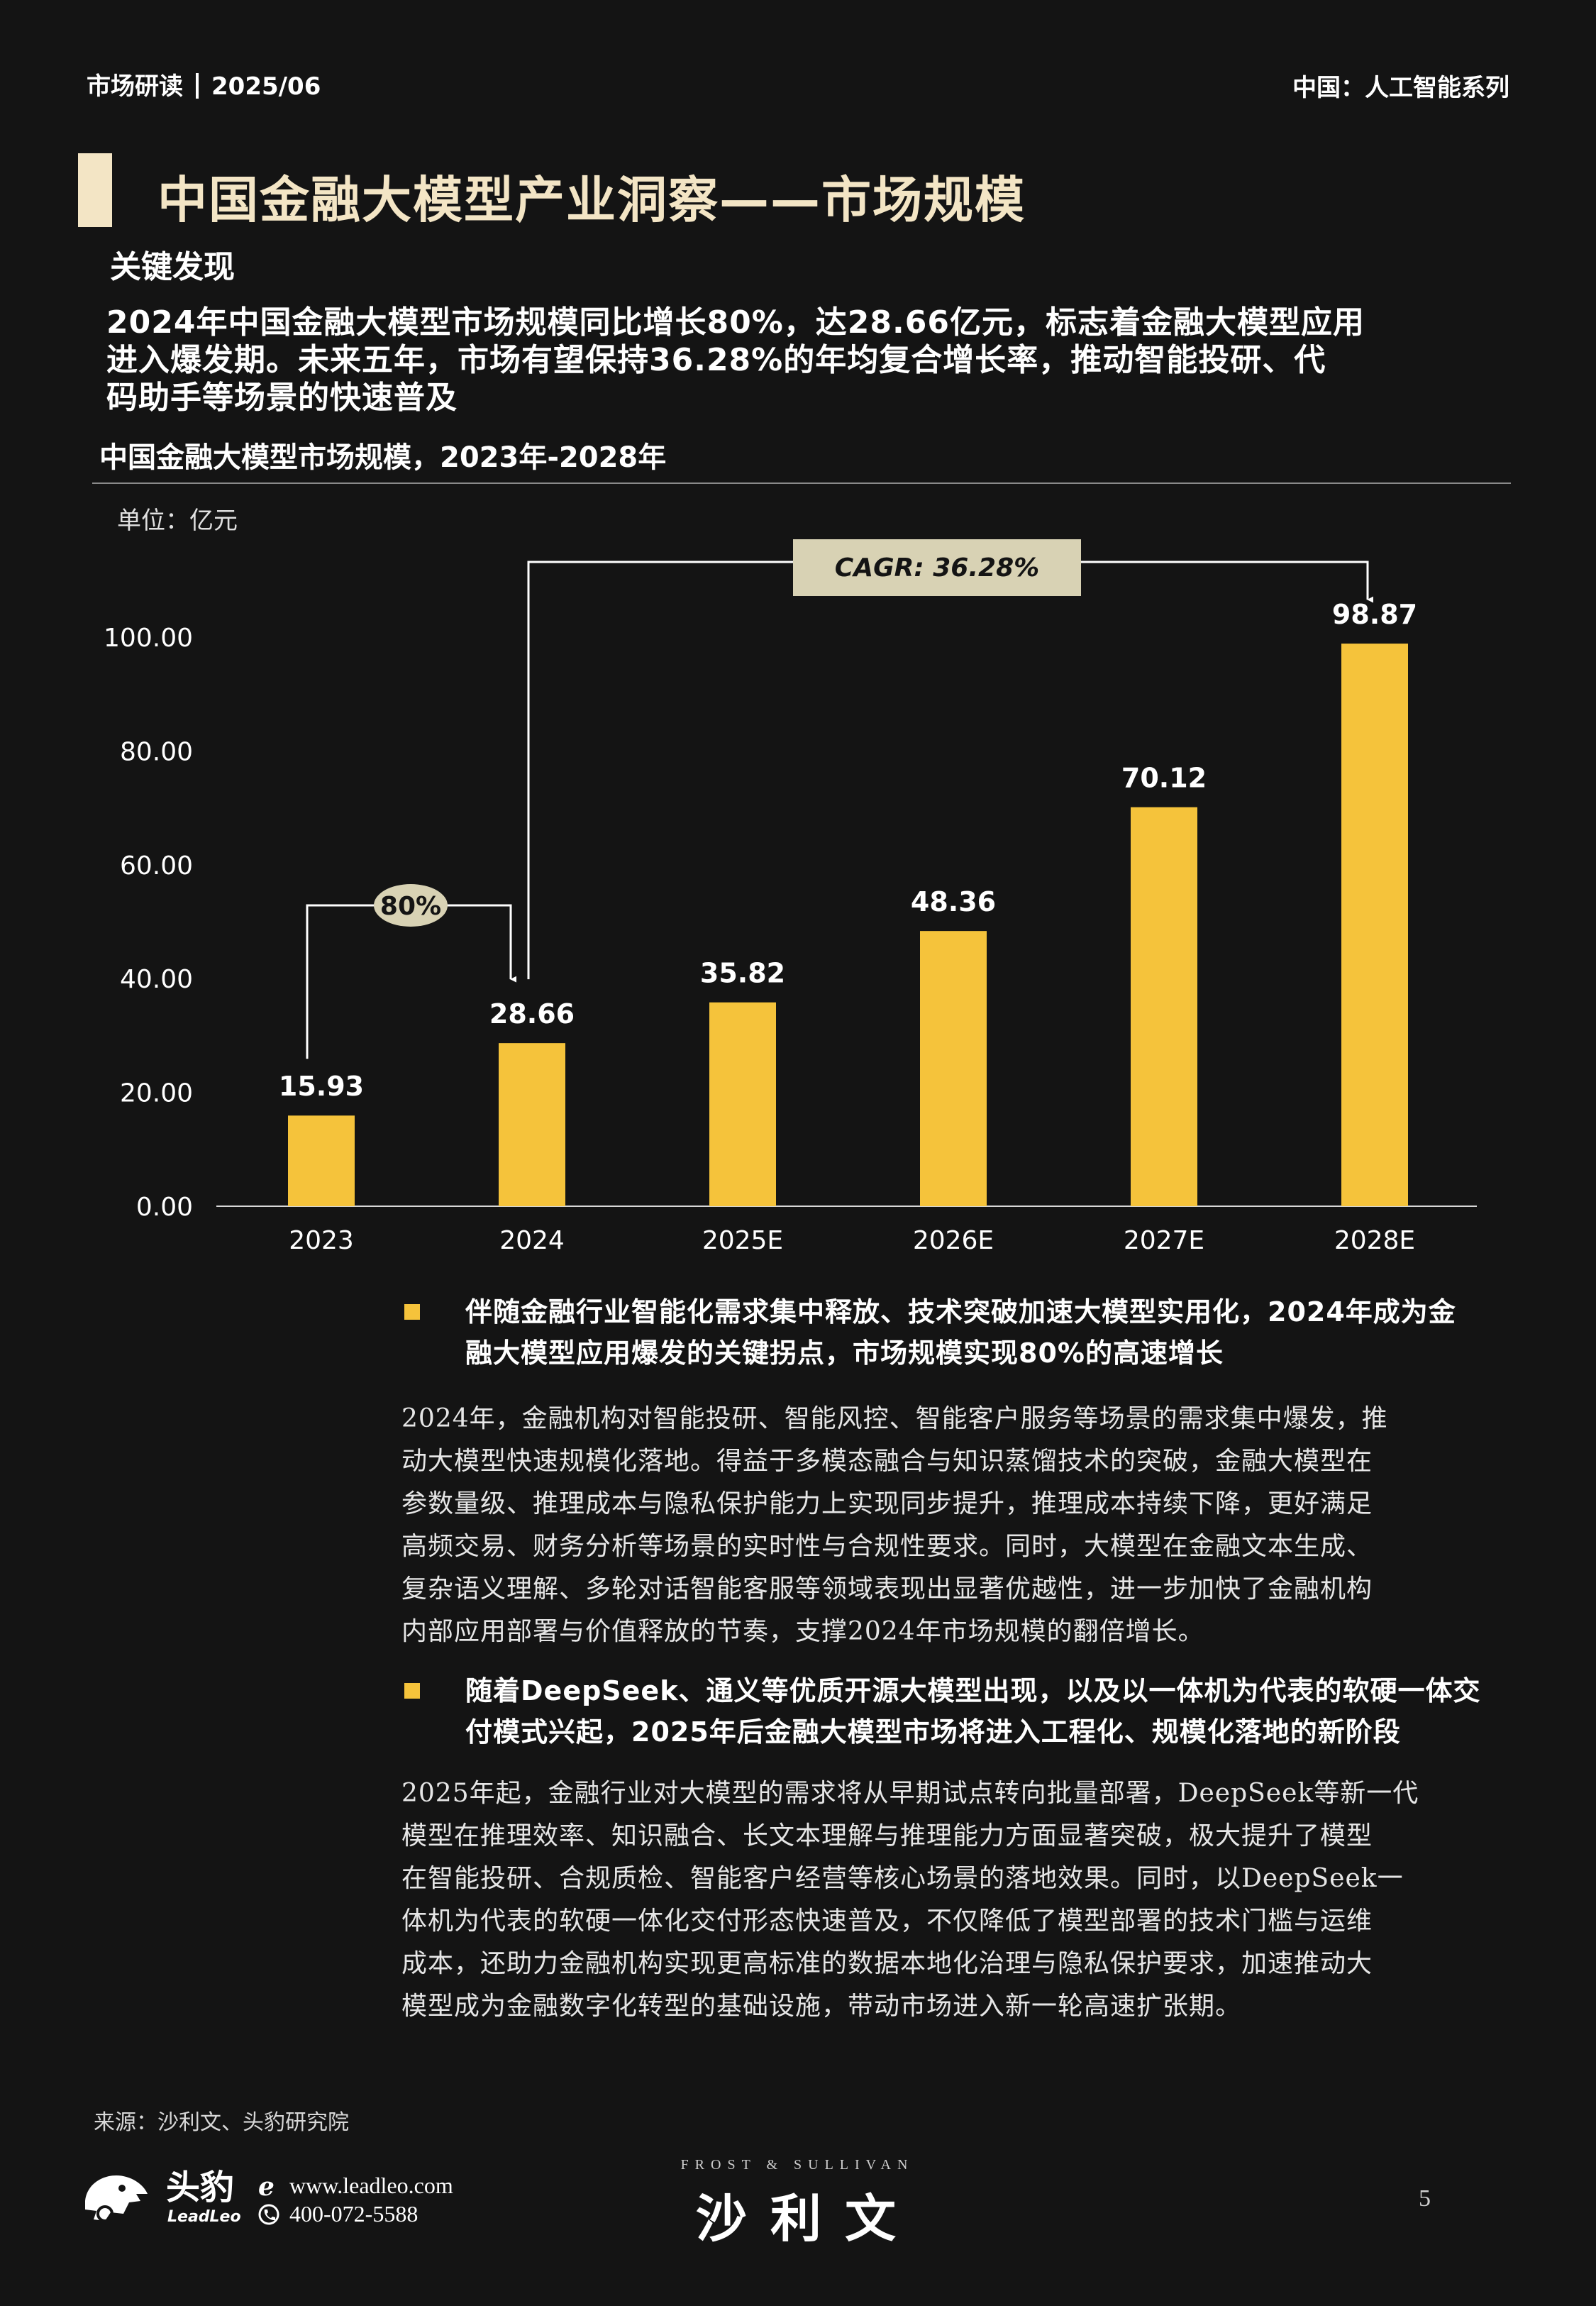 Image resolution: width=1596 pixels, height=2306 pixels. Describe the element at coordinates (135, 86) in the screenshot. I see `header-section-label: 市场研读` at that location.